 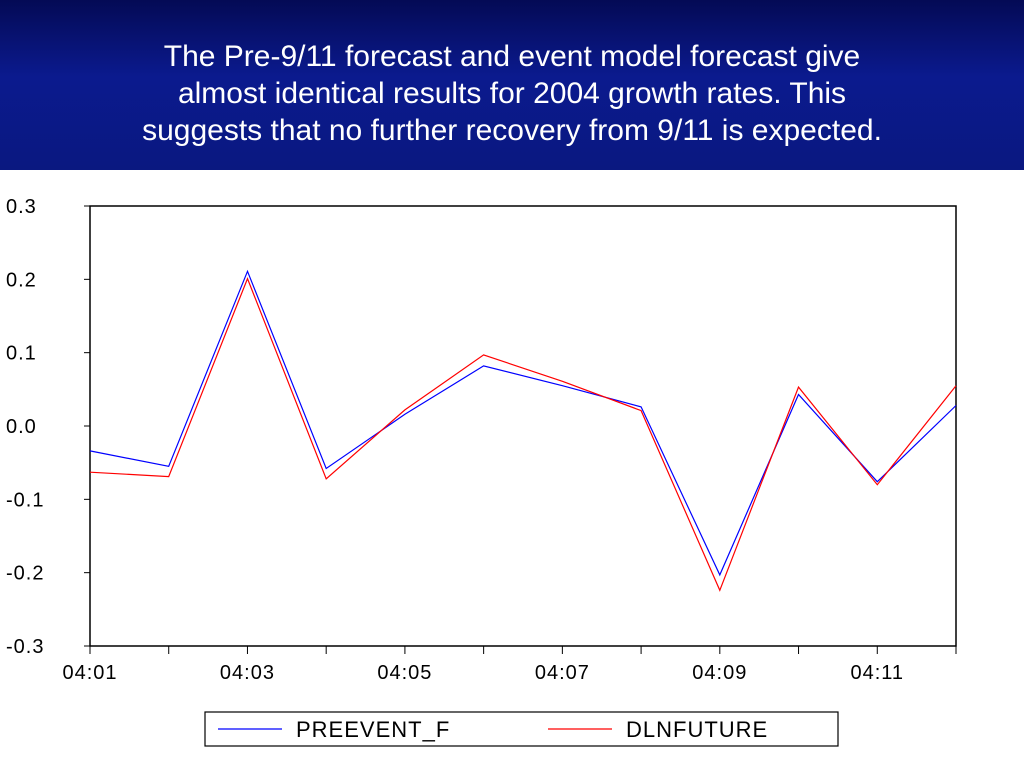 I want to click on legend-box, so click(x=521, y=729).